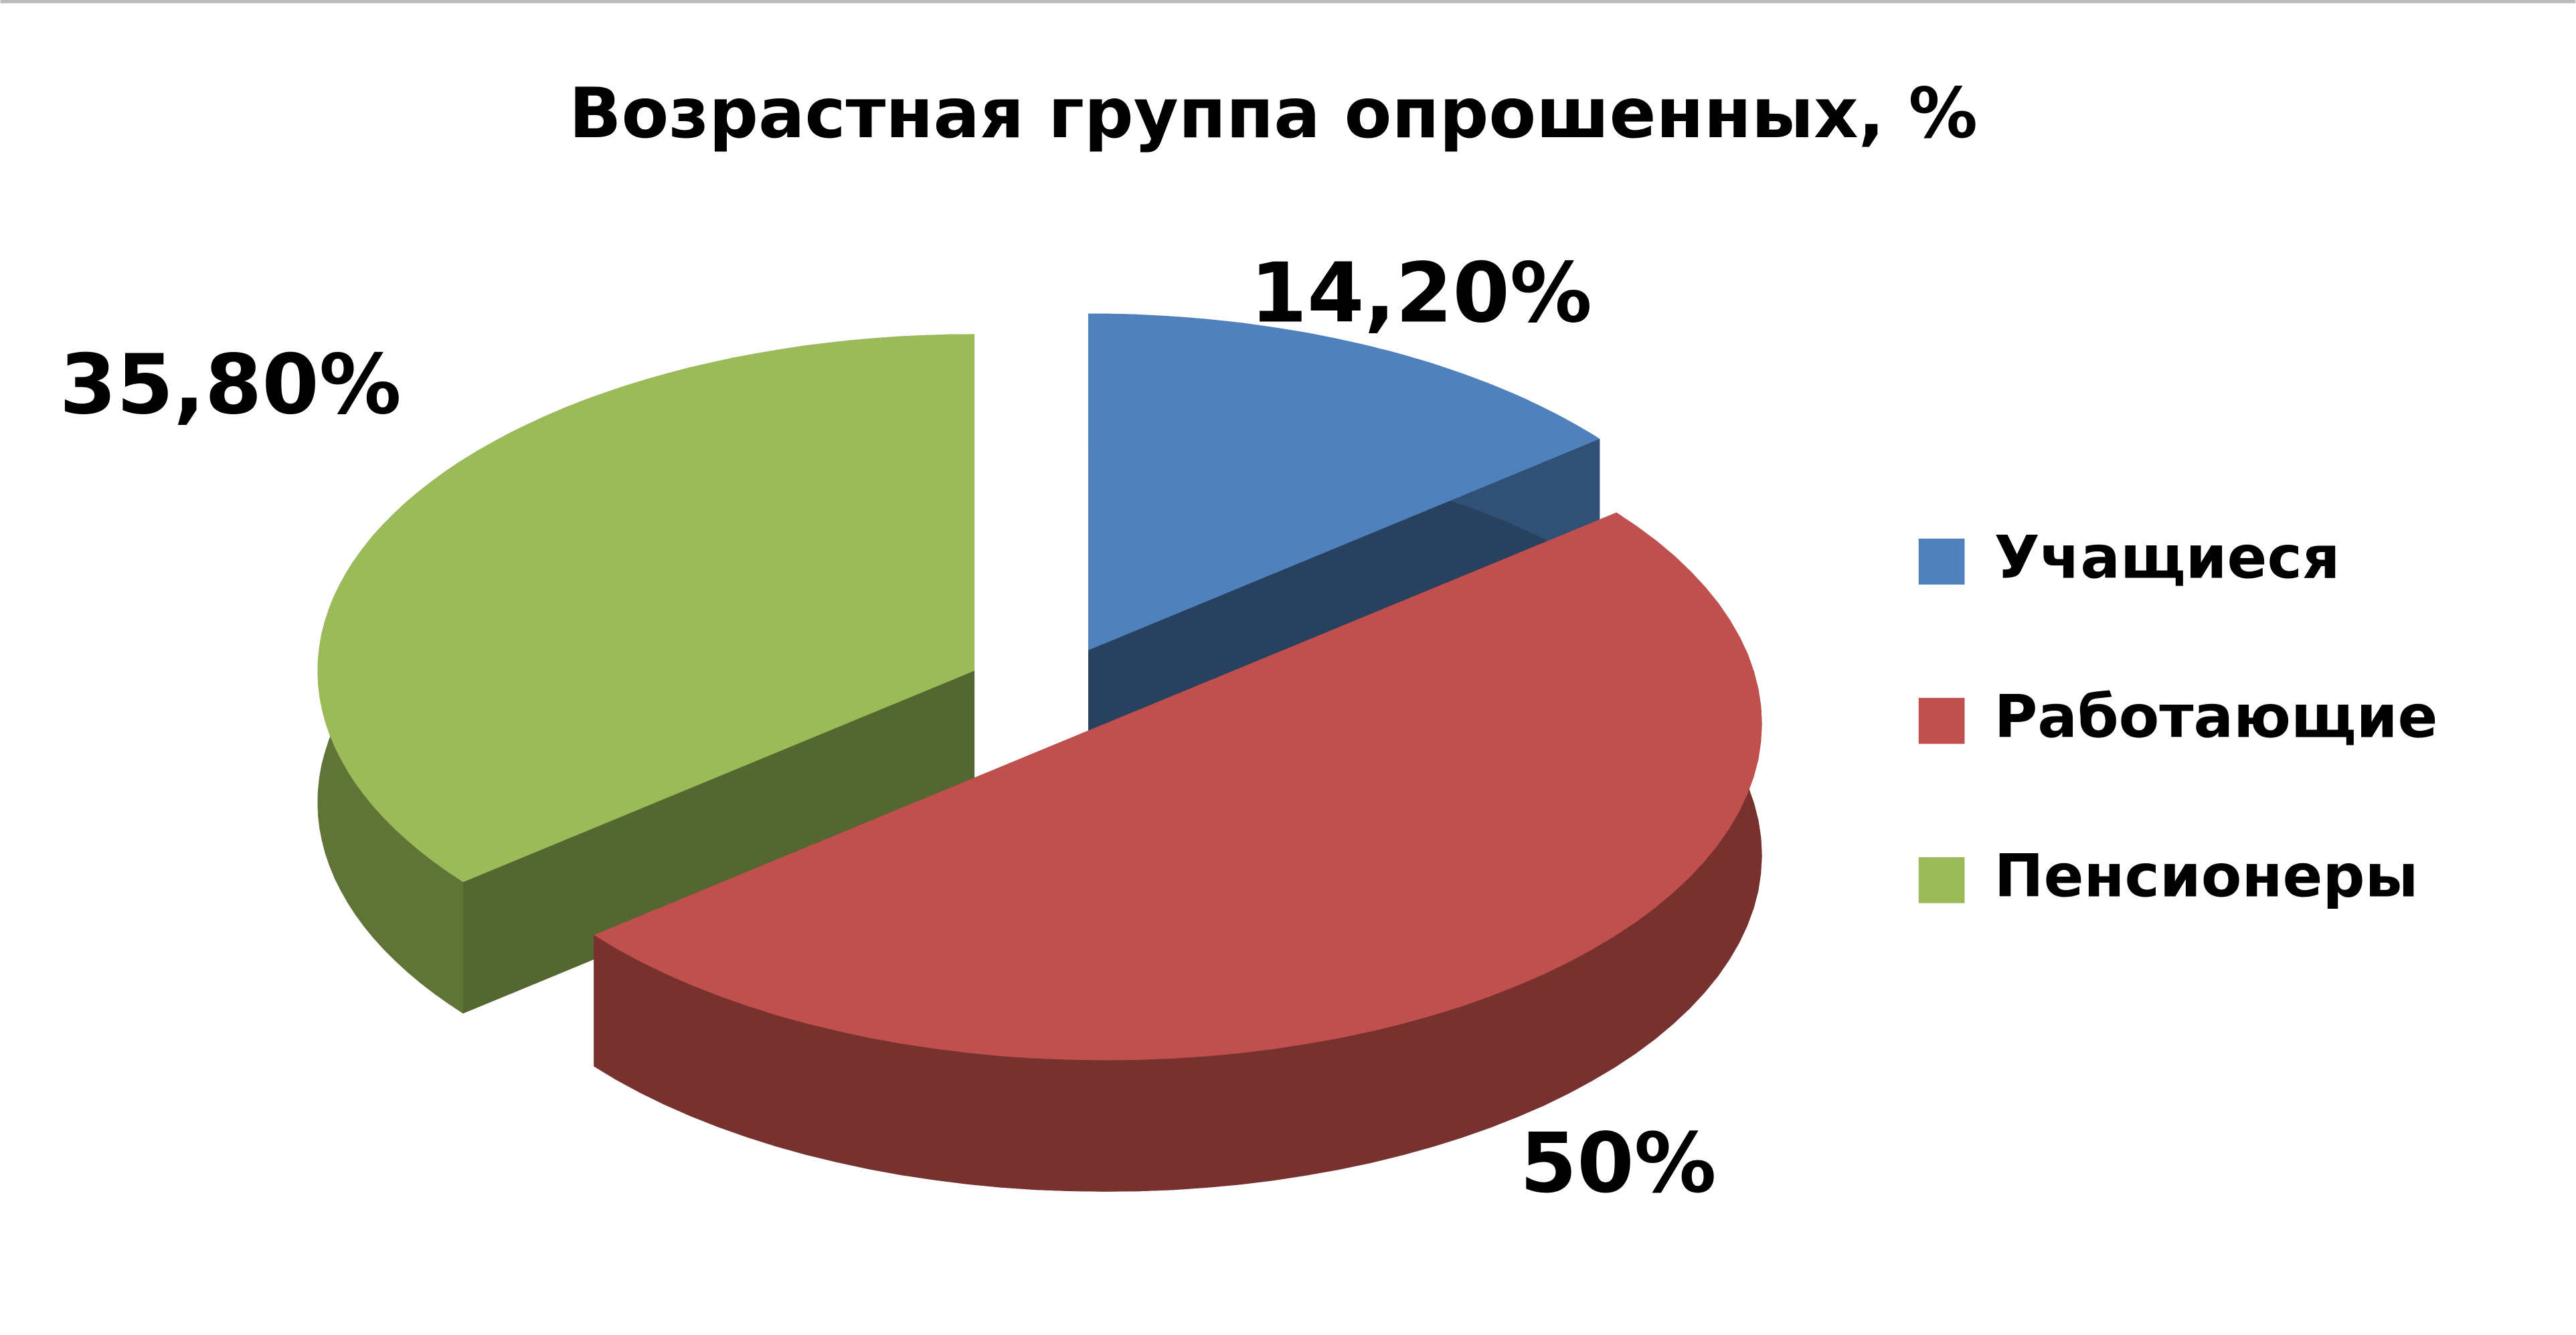 The width and height of the screenshot is (2576, 1335). I want to click on data-label: 14,20%, so click(1421, 293).